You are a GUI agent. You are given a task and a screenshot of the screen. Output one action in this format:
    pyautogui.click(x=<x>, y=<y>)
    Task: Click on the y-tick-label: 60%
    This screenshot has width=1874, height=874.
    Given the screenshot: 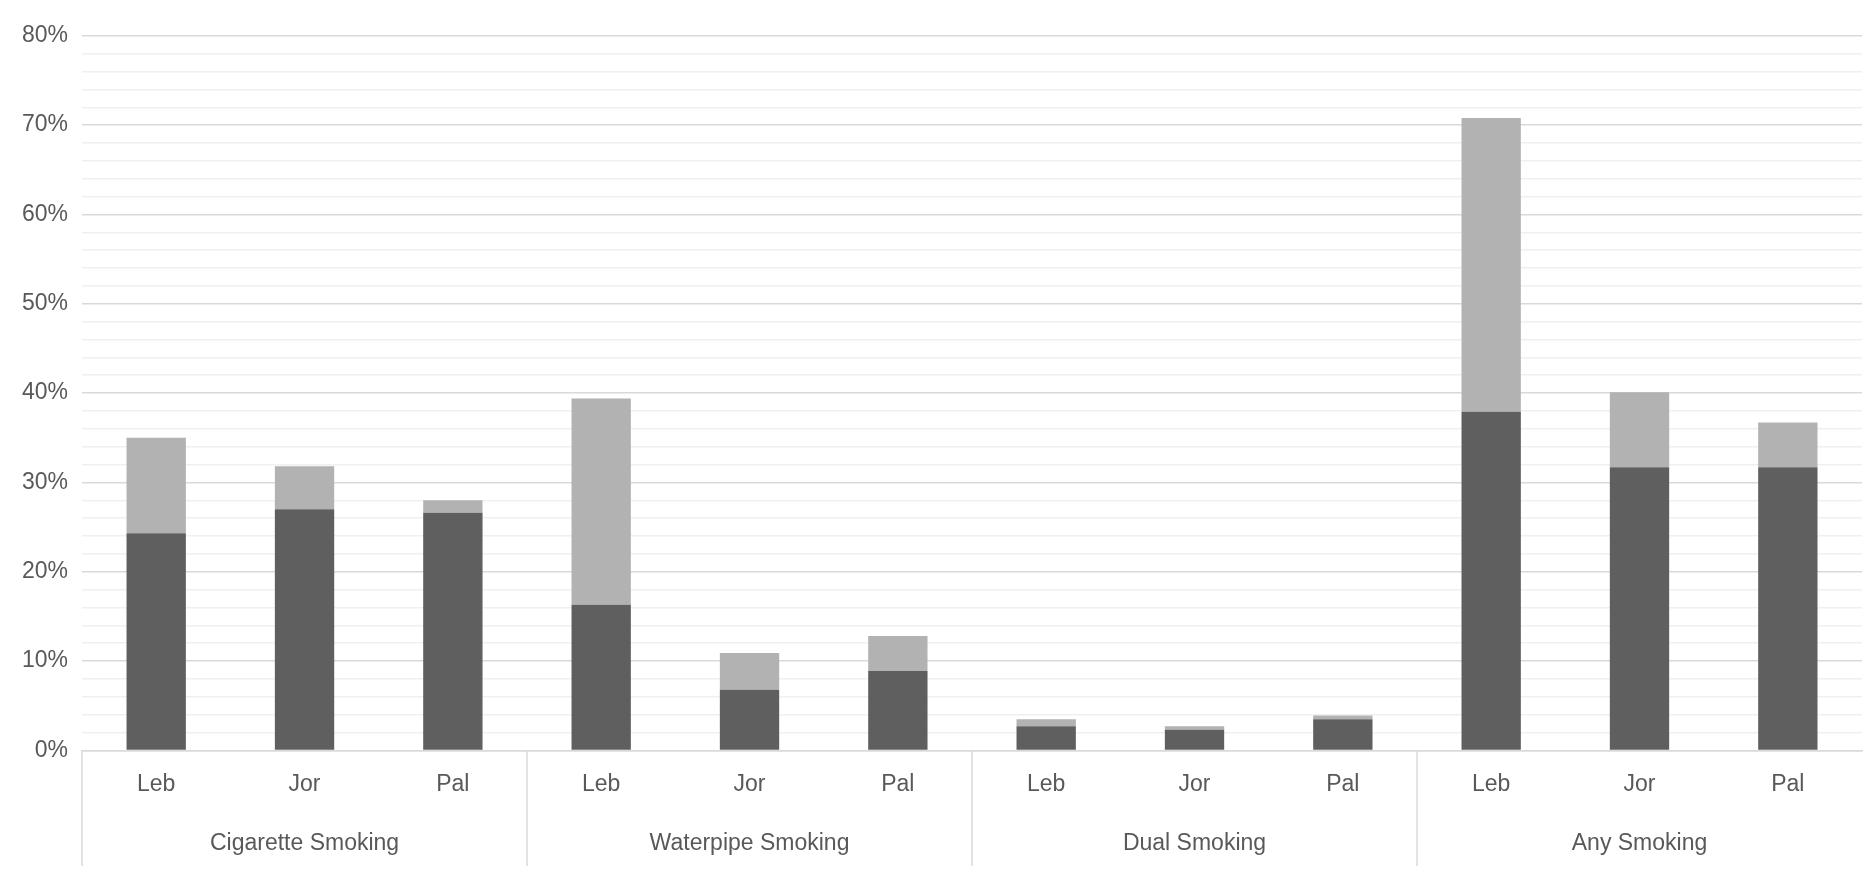 What is the action you would take?
    pyautogui.click(x=45, y=212)
    